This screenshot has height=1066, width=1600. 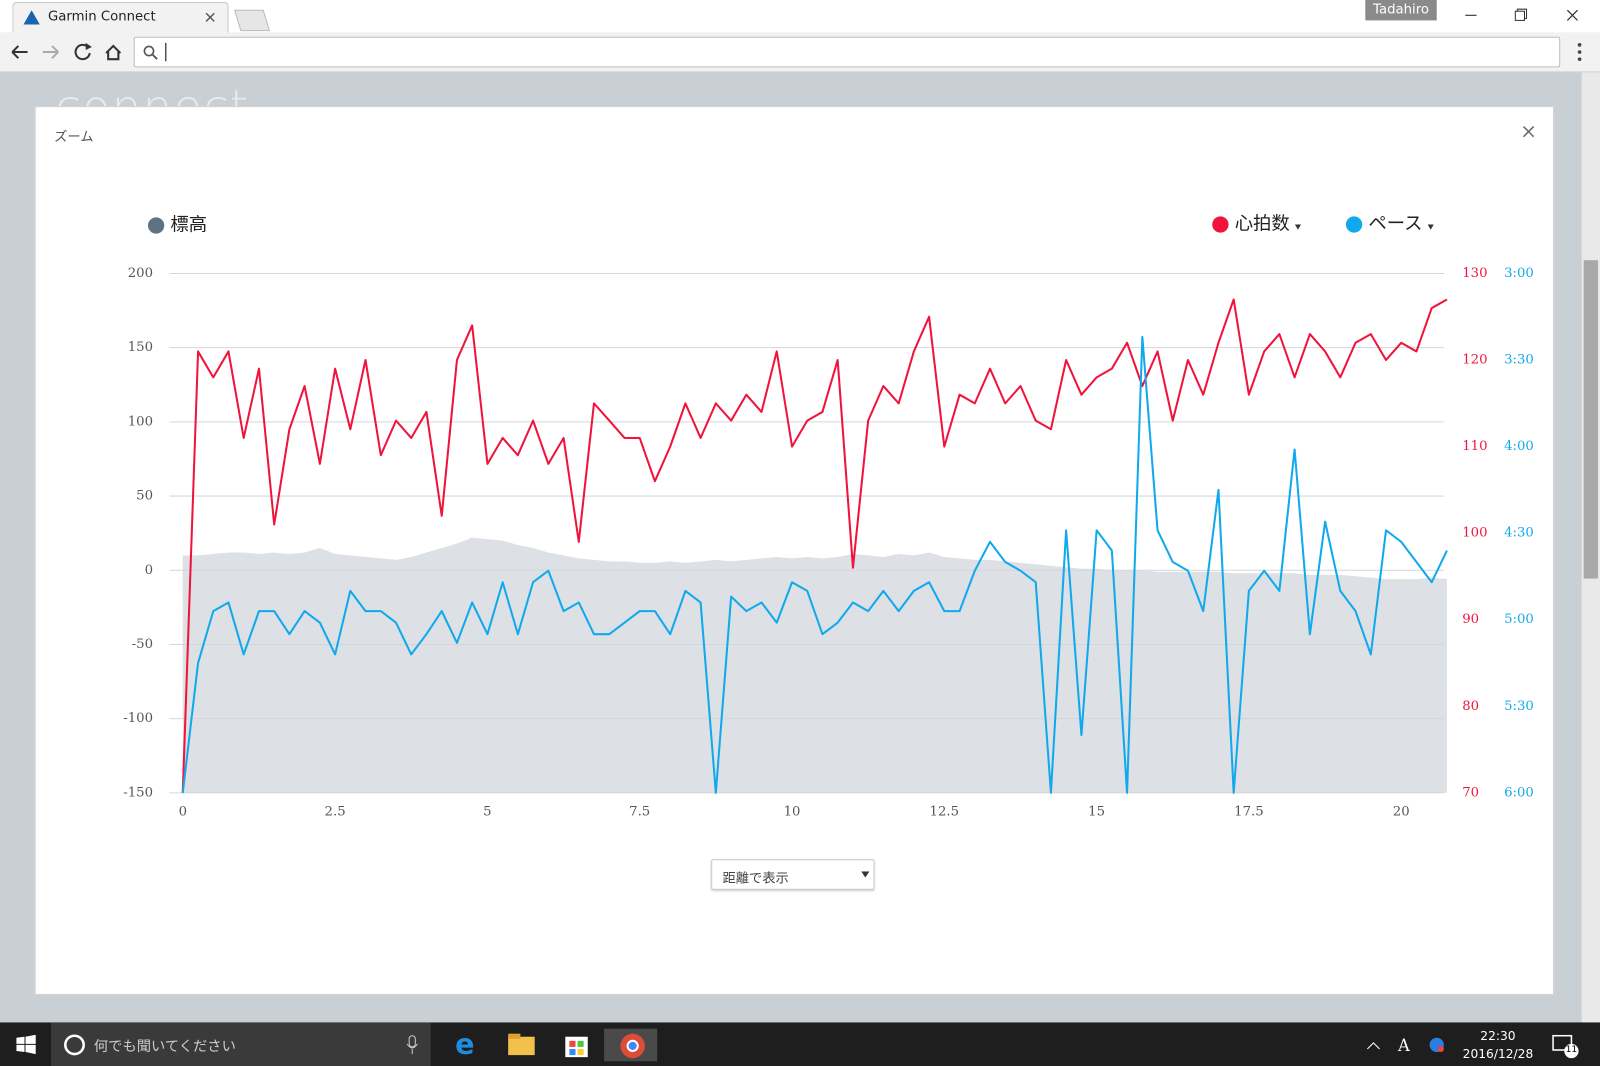 I want to click on search-icon, so click(x=150, y=52).